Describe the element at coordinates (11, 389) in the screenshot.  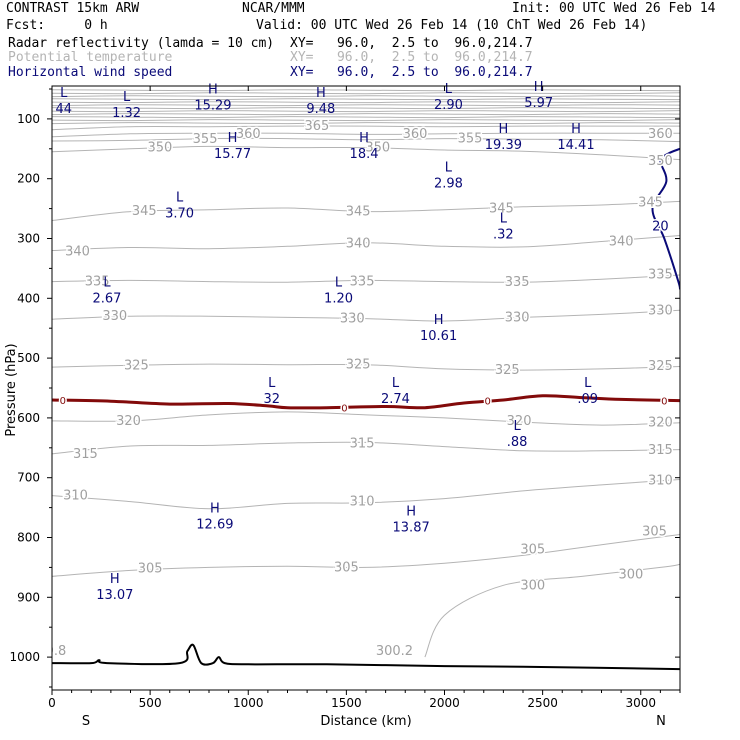
I see `y-axis-label: Pressure (hPa)` at that location.